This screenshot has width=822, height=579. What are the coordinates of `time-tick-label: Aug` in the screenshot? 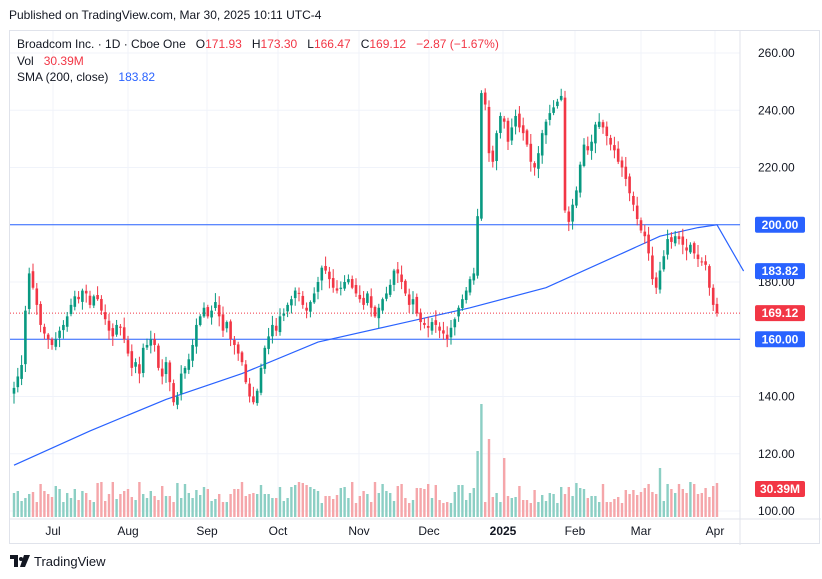 It's located at (127, 531).